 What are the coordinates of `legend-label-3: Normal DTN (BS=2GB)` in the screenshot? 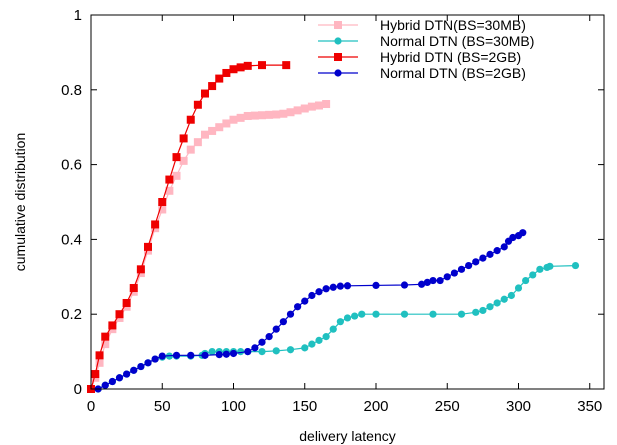 It's located at (453, 73).